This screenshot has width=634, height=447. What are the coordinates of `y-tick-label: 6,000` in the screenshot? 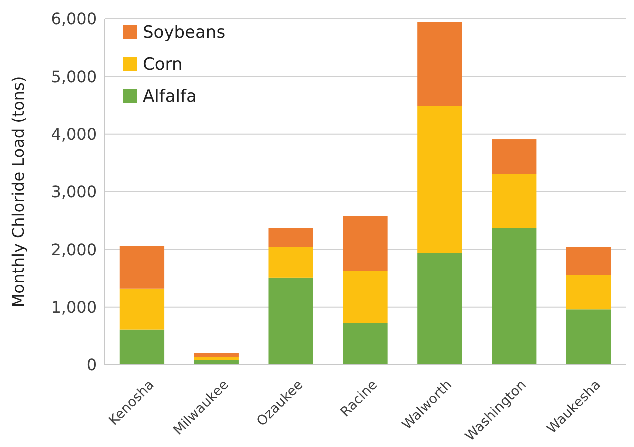 It's located at (74, 19).